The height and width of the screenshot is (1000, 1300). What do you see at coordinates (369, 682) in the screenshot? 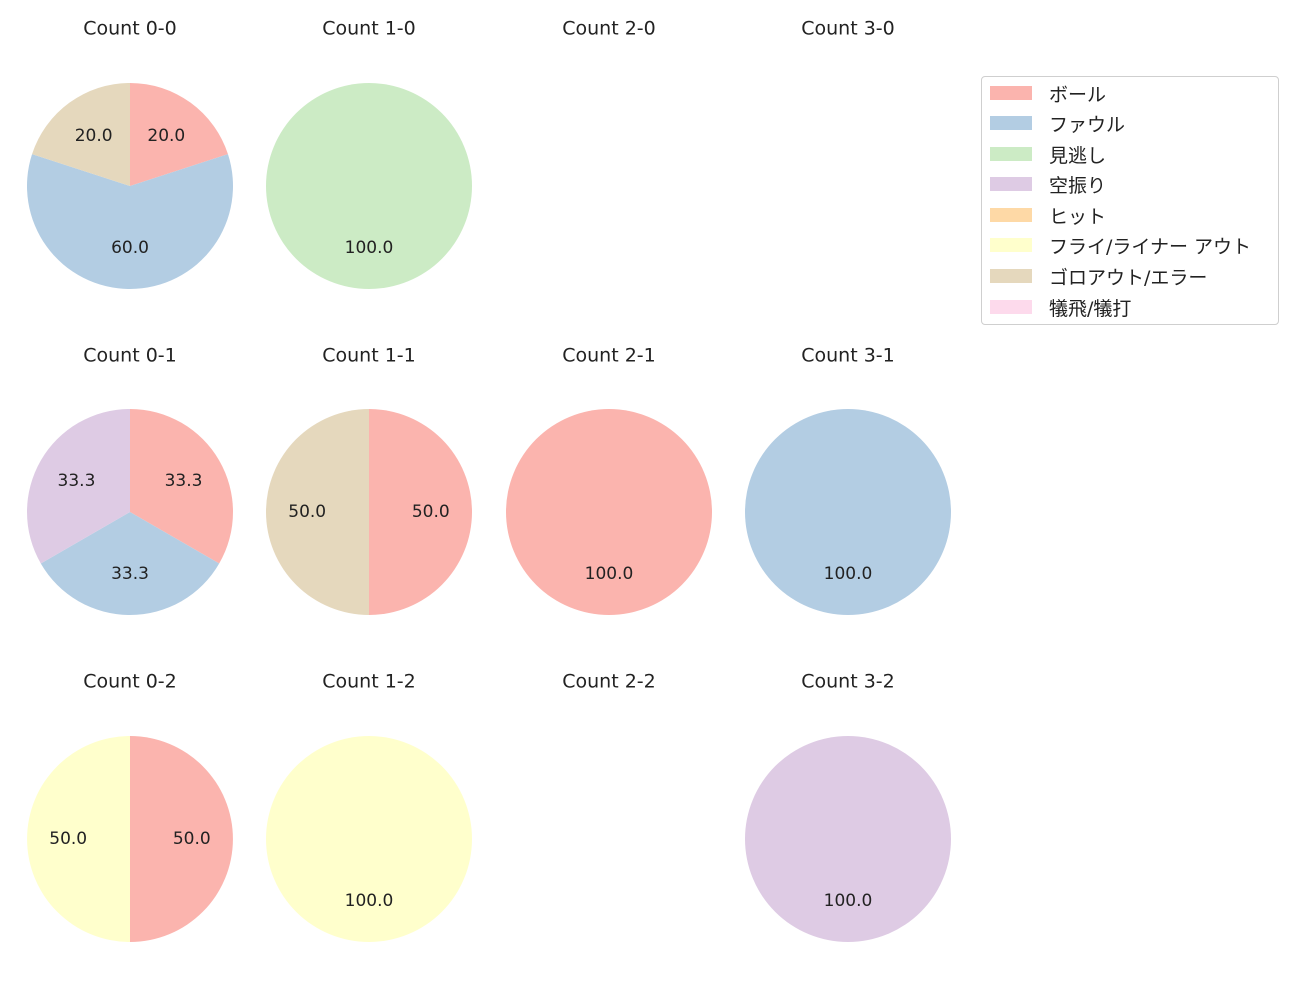
I see `pie-title: Count 1-2` at bounding box center [369, 682].